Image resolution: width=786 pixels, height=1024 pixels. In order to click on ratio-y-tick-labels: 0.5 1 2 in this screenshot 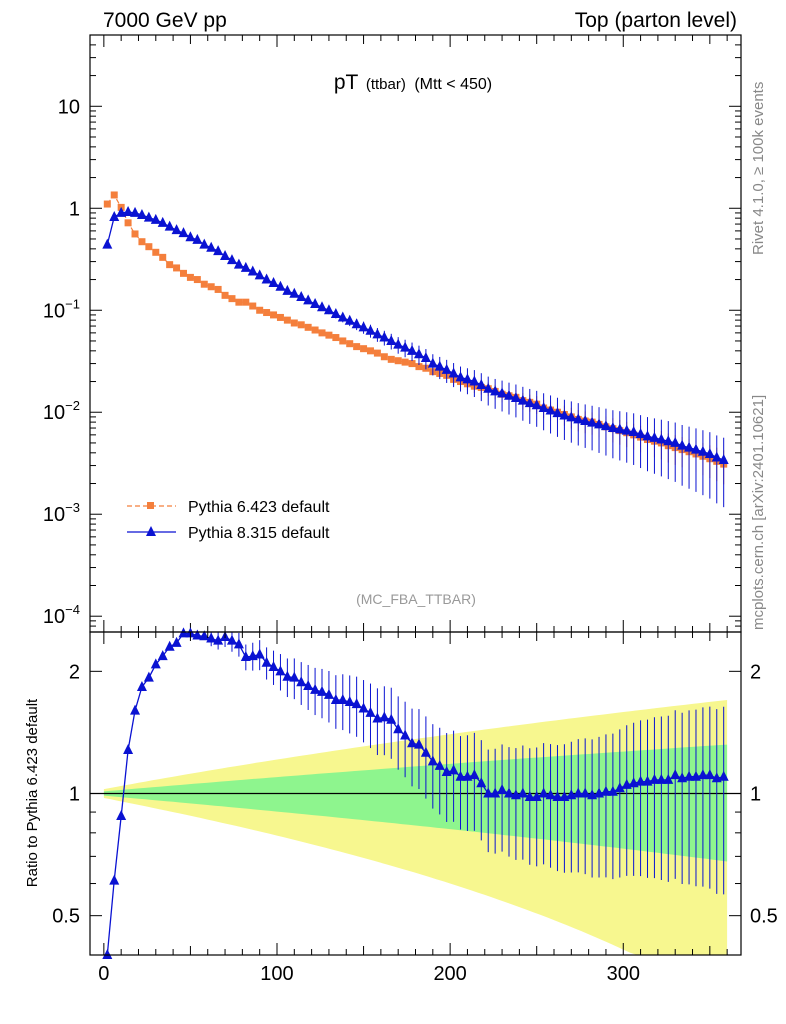, I will do `click(66, 794)`.